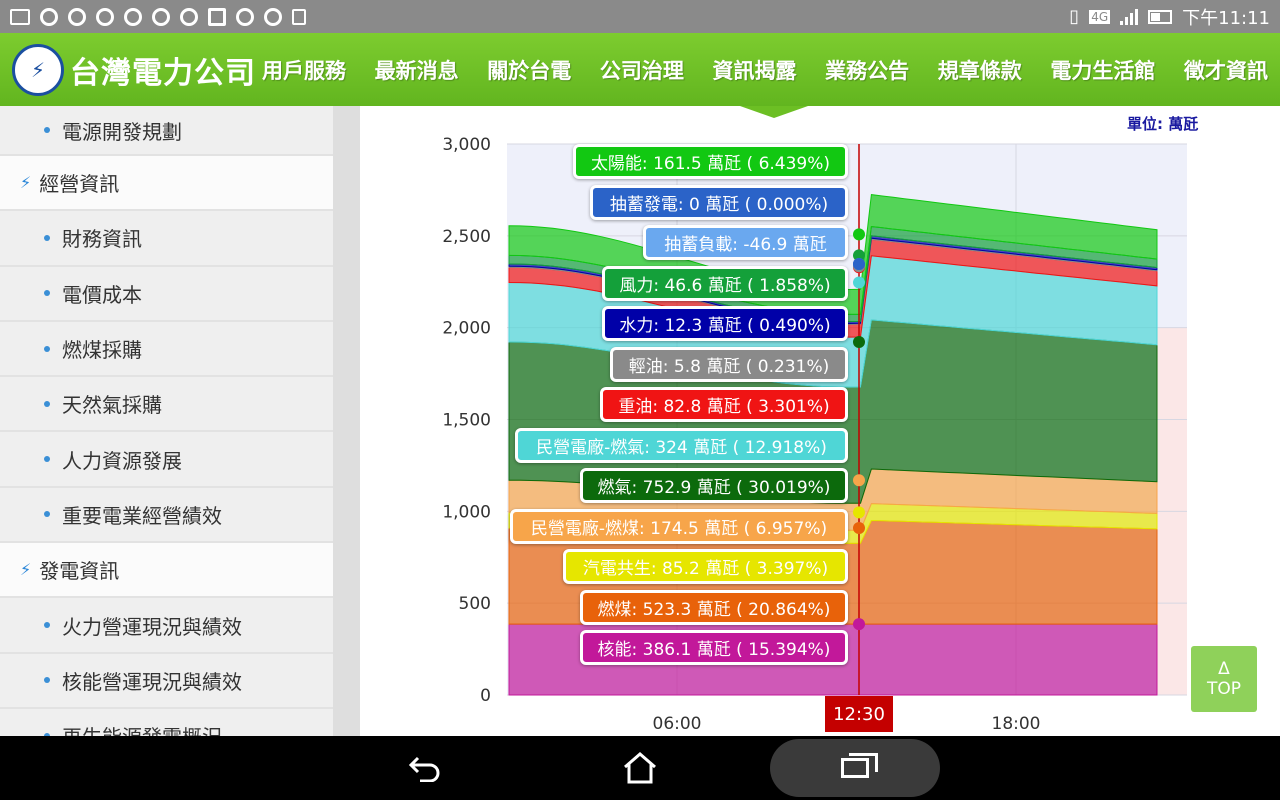  I want to click on sidebar-item-label: 經營資訊, so click(79, 184).